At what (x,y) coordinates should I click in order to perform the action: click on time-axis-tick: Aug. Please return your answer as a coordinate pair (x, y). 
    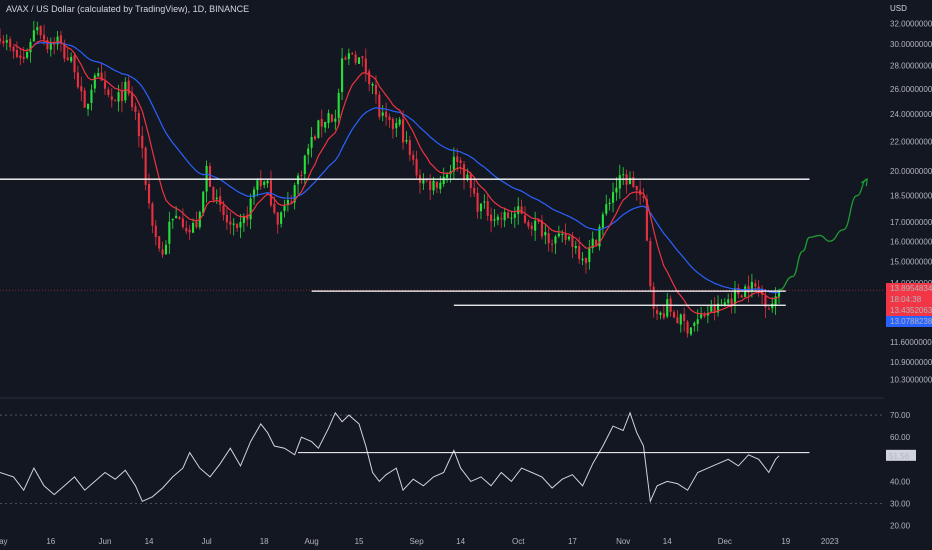
    Looking at the image, I should click on (311, 541).